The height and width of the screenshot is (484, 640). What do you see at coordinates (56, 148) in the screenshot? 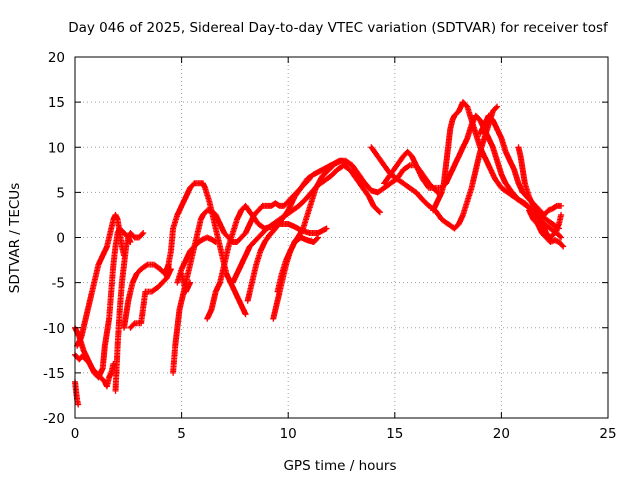
I see `y-tick-label: 10` at bounding box center [56, 148].